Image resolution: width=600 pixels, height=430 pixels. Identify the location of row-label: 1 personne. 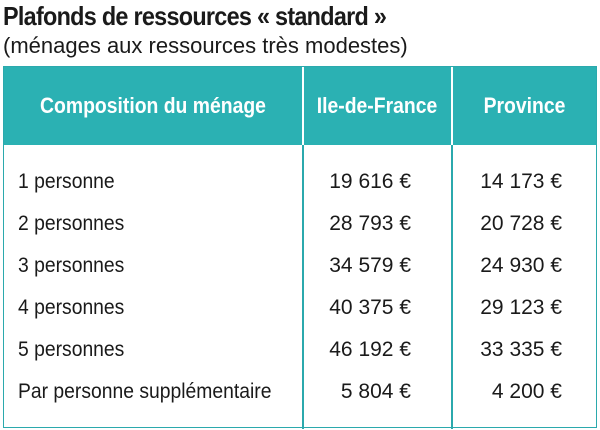
(66, 181).